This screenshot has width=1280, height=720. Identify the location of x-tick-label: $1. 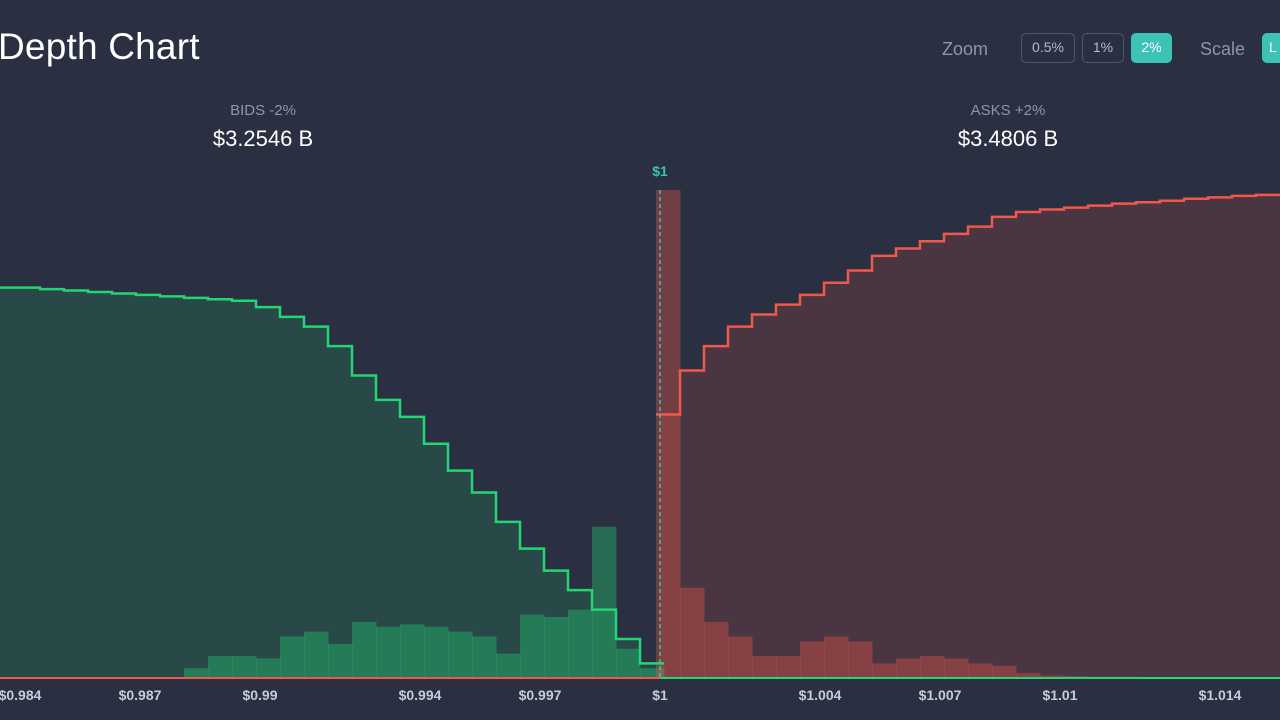
(660, 695).